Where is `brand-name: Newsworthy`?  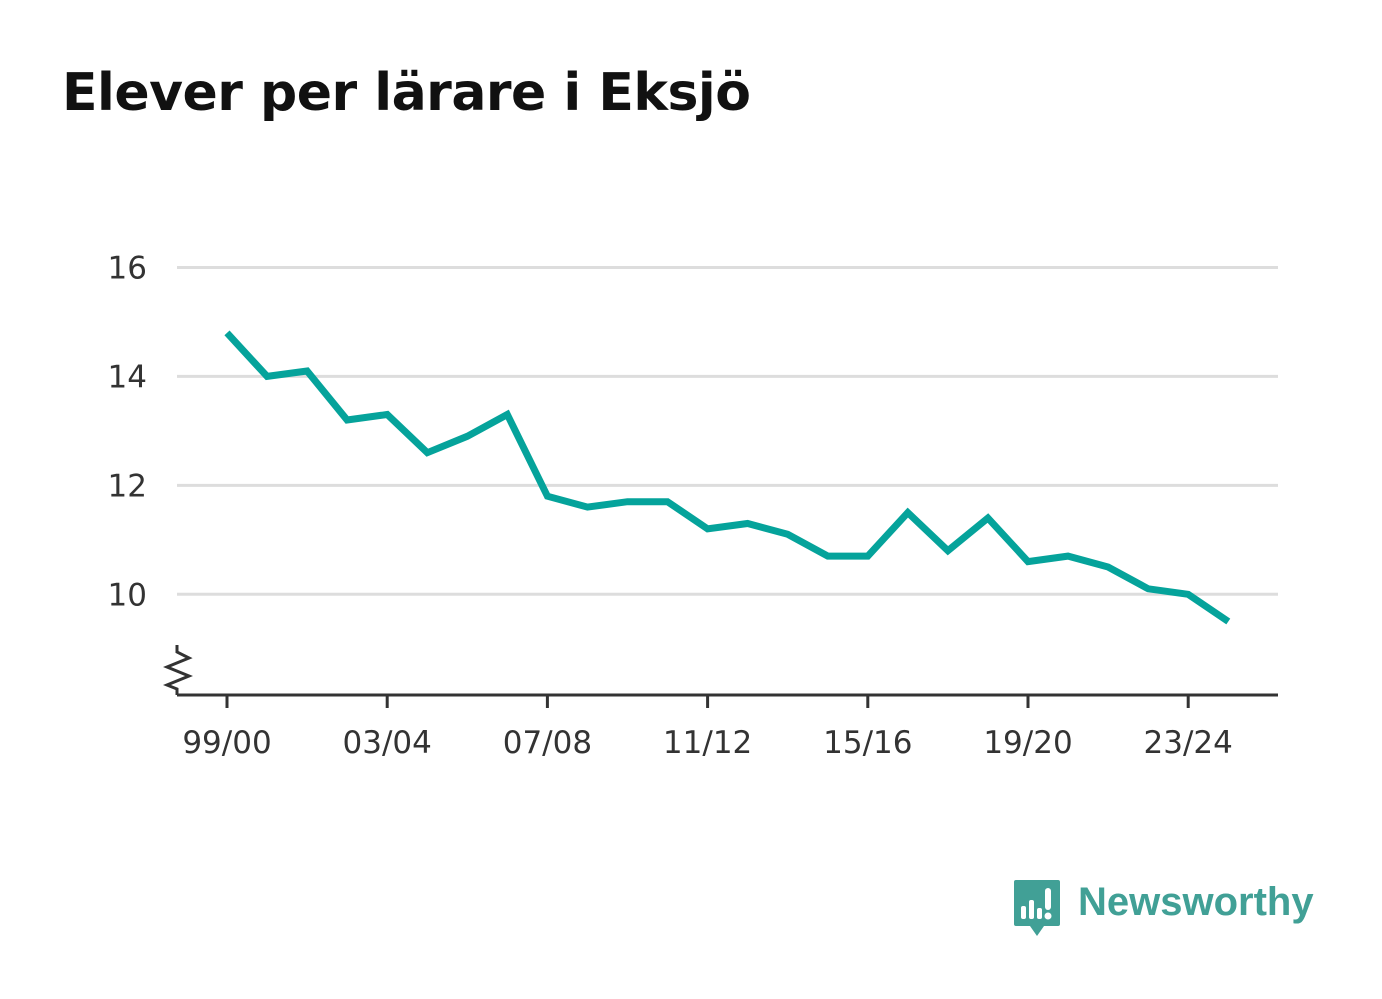
brand-name: Newsworthy is located at coordinates (1196, 902).